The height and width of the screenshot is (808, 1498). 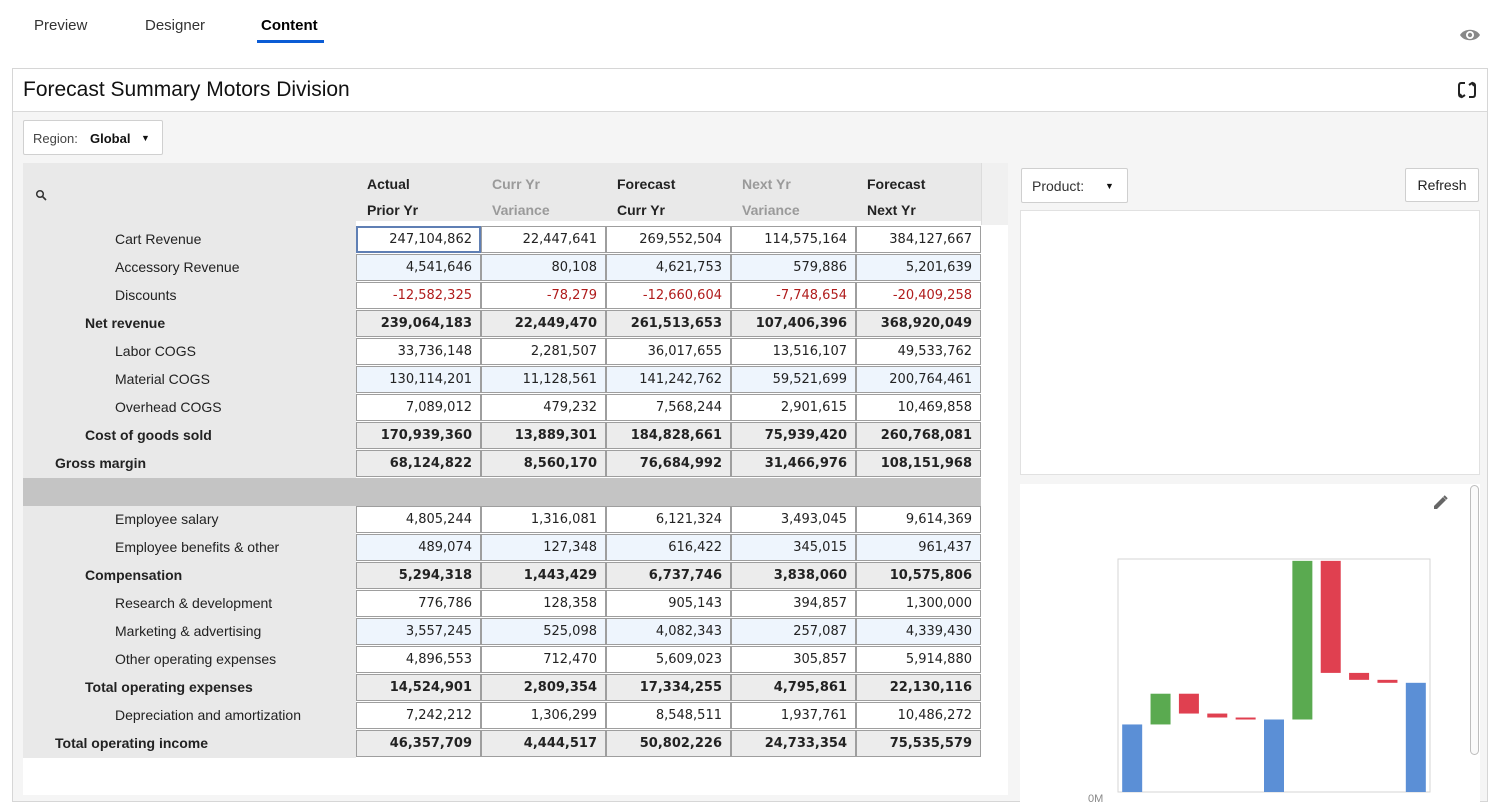 I want to click on grid-cell: 10,486,272, so click(x=918, y=715).